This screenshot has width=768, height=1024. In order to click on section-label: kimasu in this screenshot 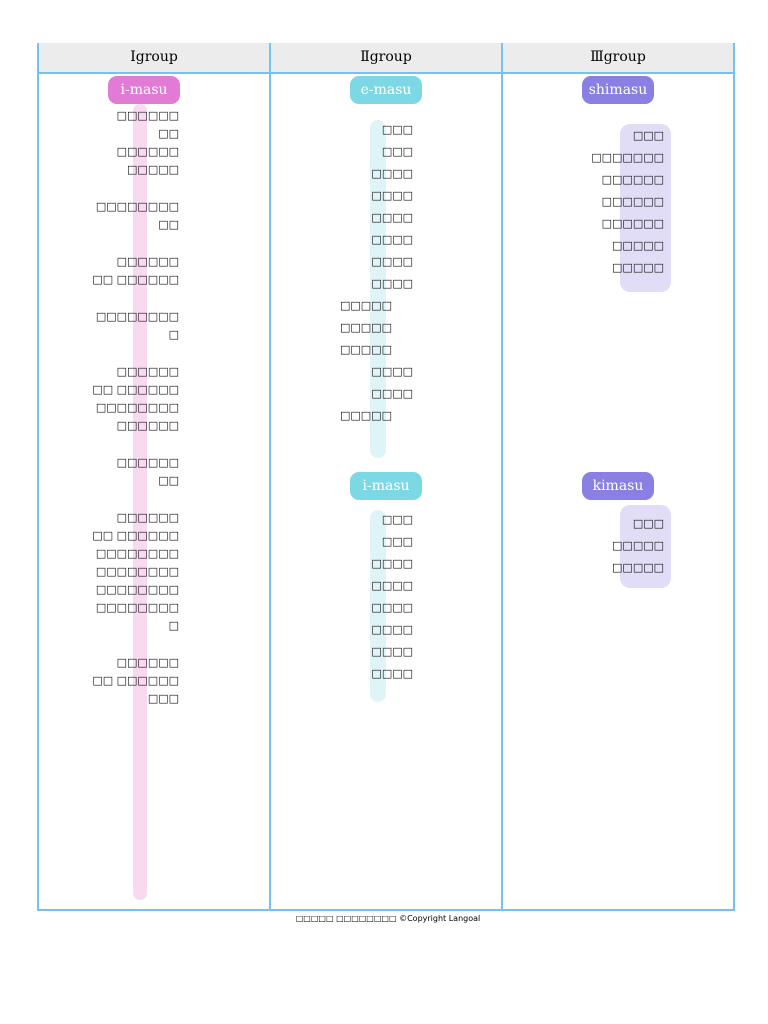, I will do `click(618, 486)`.